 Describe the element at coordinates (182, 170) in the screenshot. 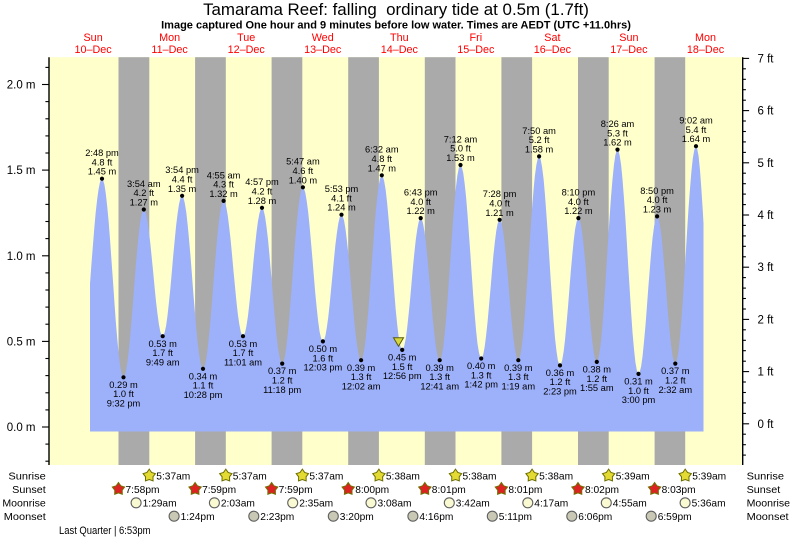

I see `svg-text: 3:54 pm` at that location.